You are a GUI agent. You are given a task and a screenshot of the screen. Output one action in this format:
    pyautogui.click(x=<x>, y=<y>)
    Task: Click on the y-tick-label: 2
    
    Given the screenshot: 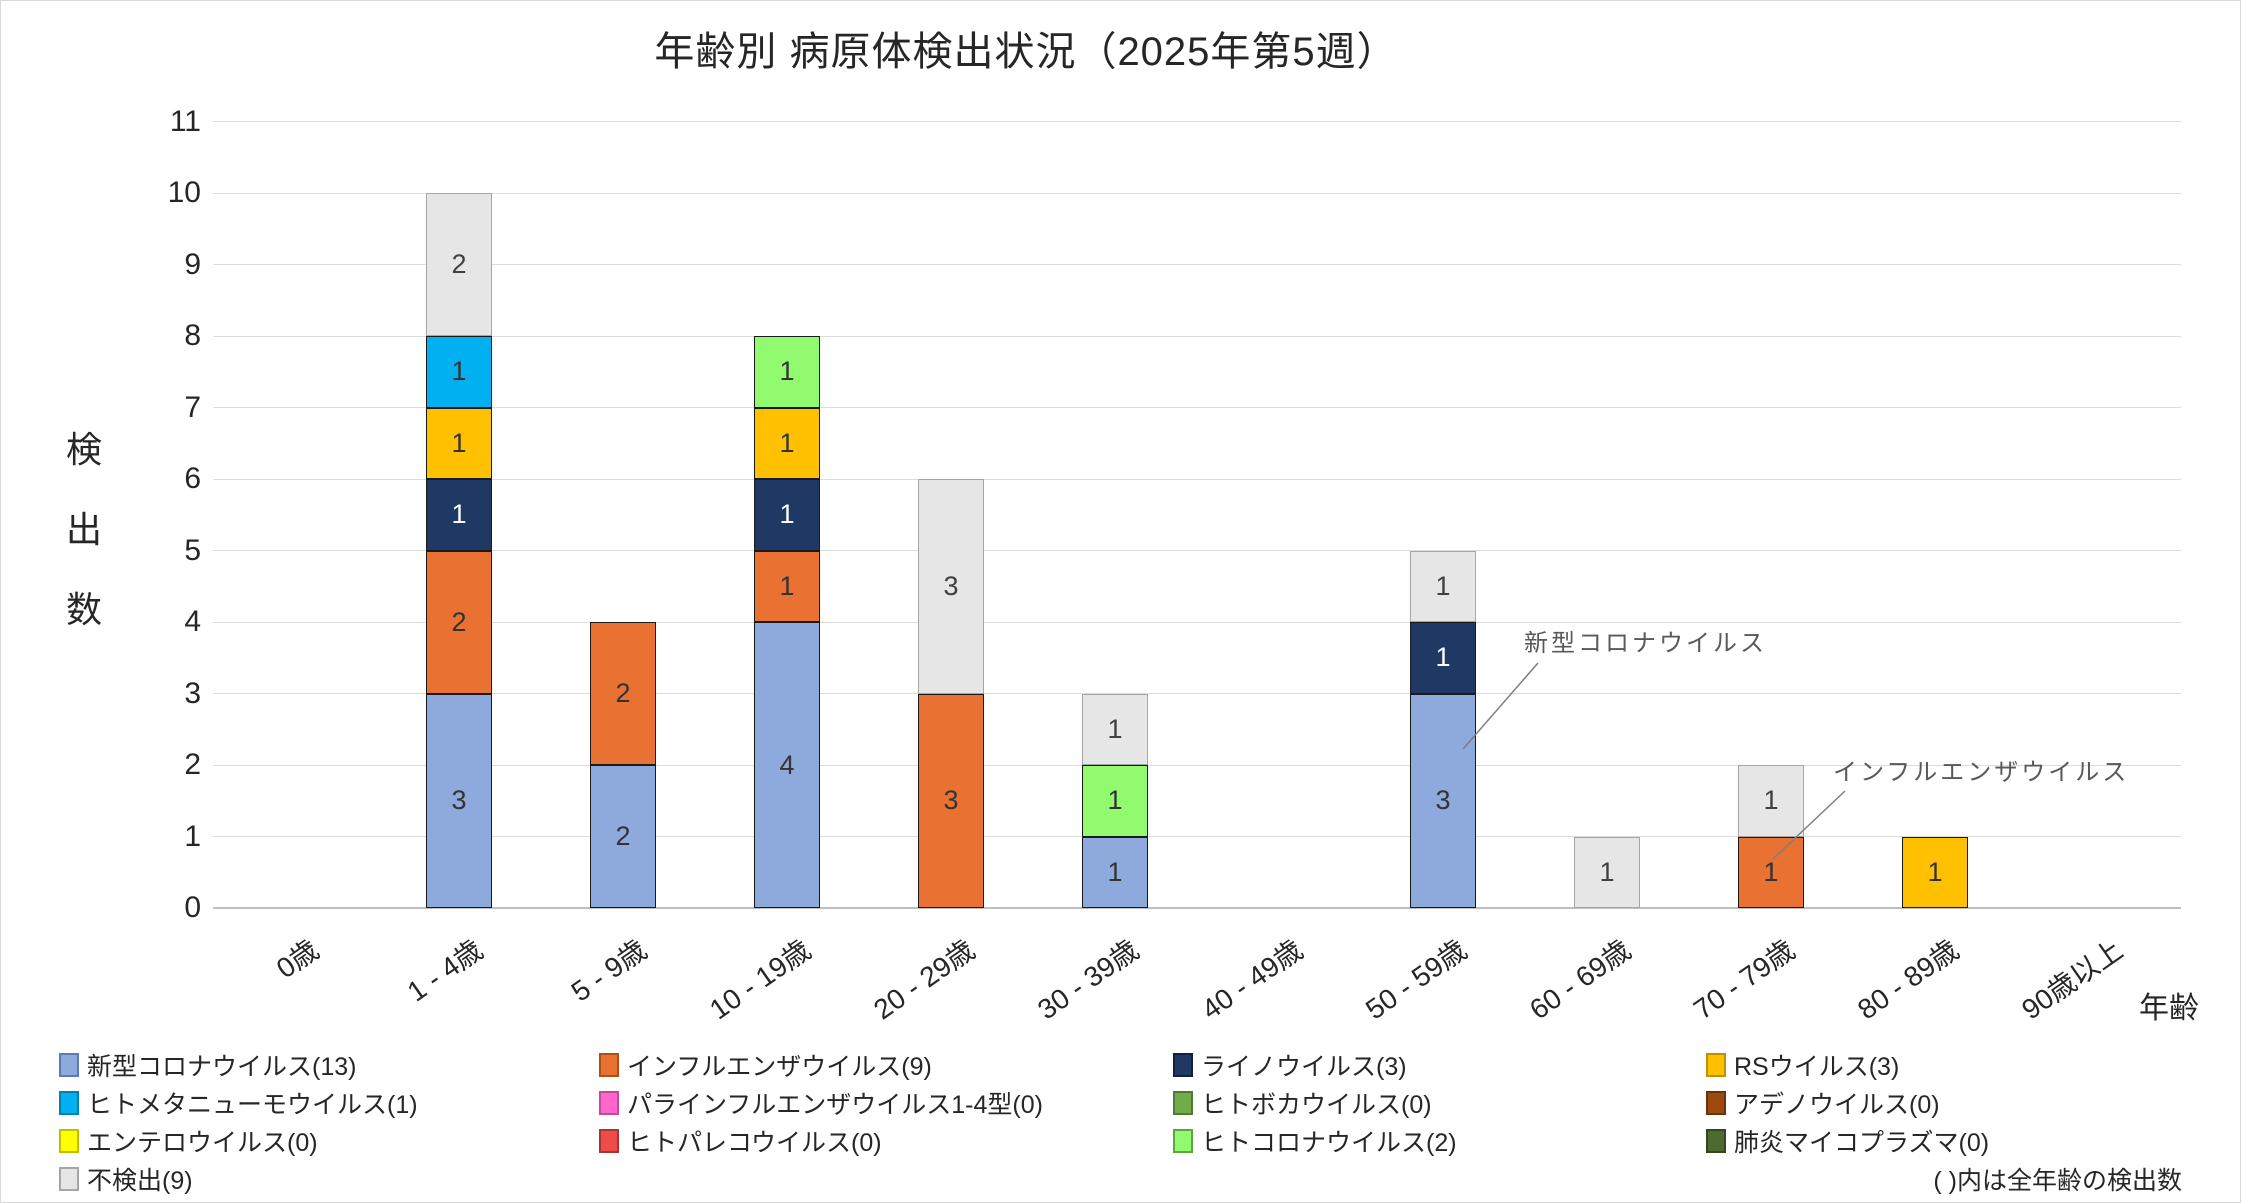 What is the action you would take?
    pyautogui.click(x=192, y=764)
    